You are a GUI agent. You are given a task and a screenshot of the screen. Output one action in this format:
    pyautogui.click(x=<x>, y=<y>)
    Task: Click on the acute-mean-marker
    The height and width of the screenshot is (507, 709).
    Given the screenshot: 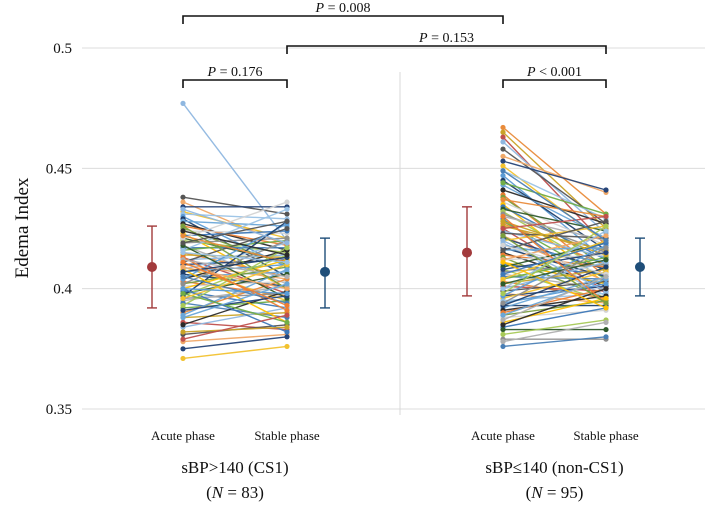 What is the action you would take?
    pyautogui.click(x=152, y=267)
    